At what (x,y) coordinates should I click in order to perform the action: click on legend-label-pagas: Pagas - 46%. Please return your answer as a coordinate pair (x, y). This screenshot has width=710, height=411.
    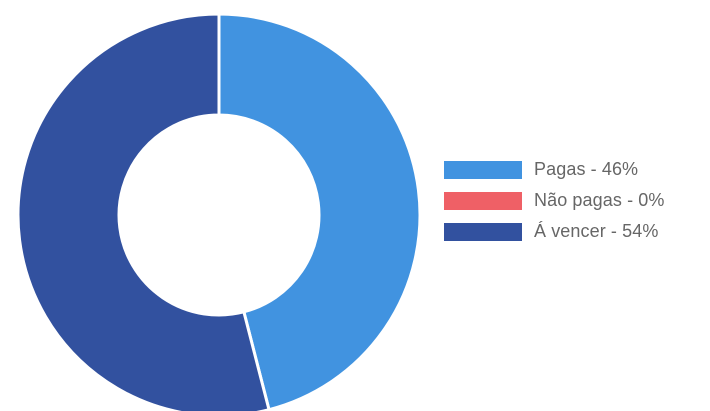
    Looking at the image, I should click on (586, 169).